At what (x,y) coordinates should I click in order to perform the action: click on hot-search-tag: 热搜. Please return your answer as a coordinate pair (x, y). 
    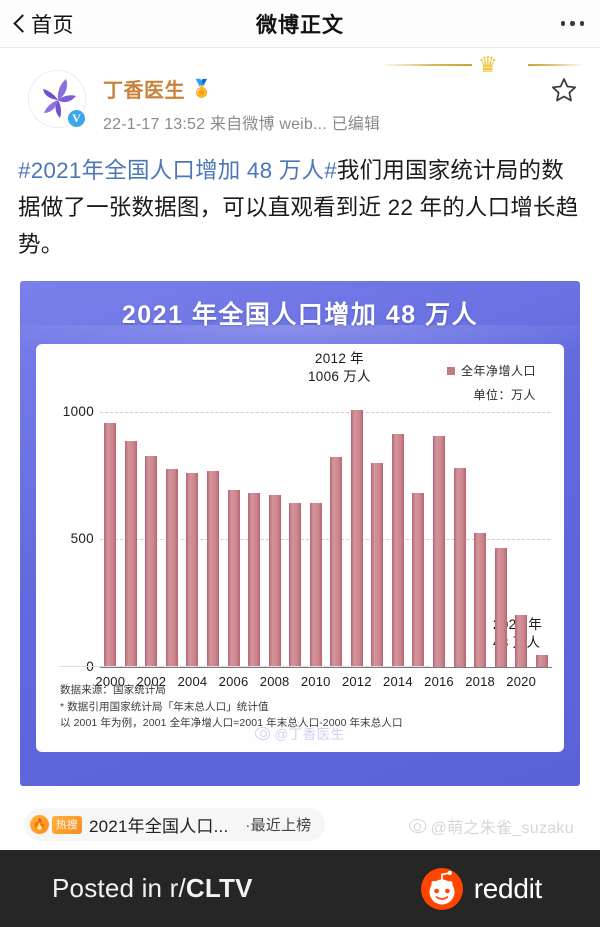
    Looking at the image, I should click on (67, 824).